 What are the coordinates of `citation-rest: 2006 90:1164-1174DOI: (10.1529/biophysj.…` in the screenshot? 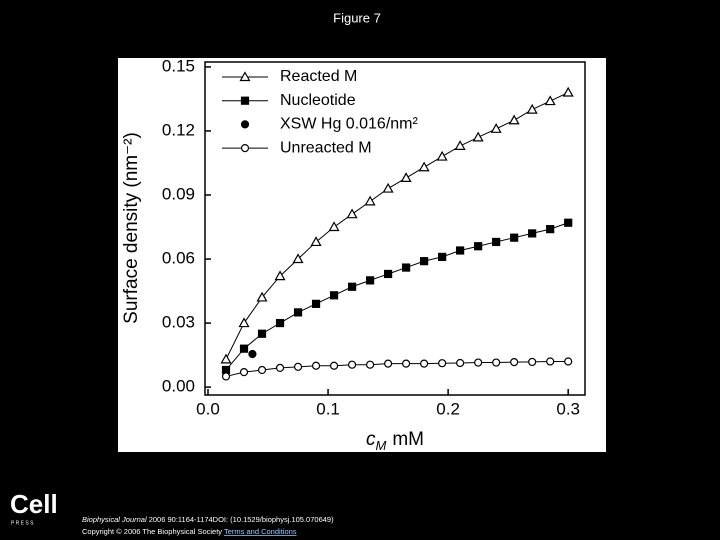 It's located at (241, 519).